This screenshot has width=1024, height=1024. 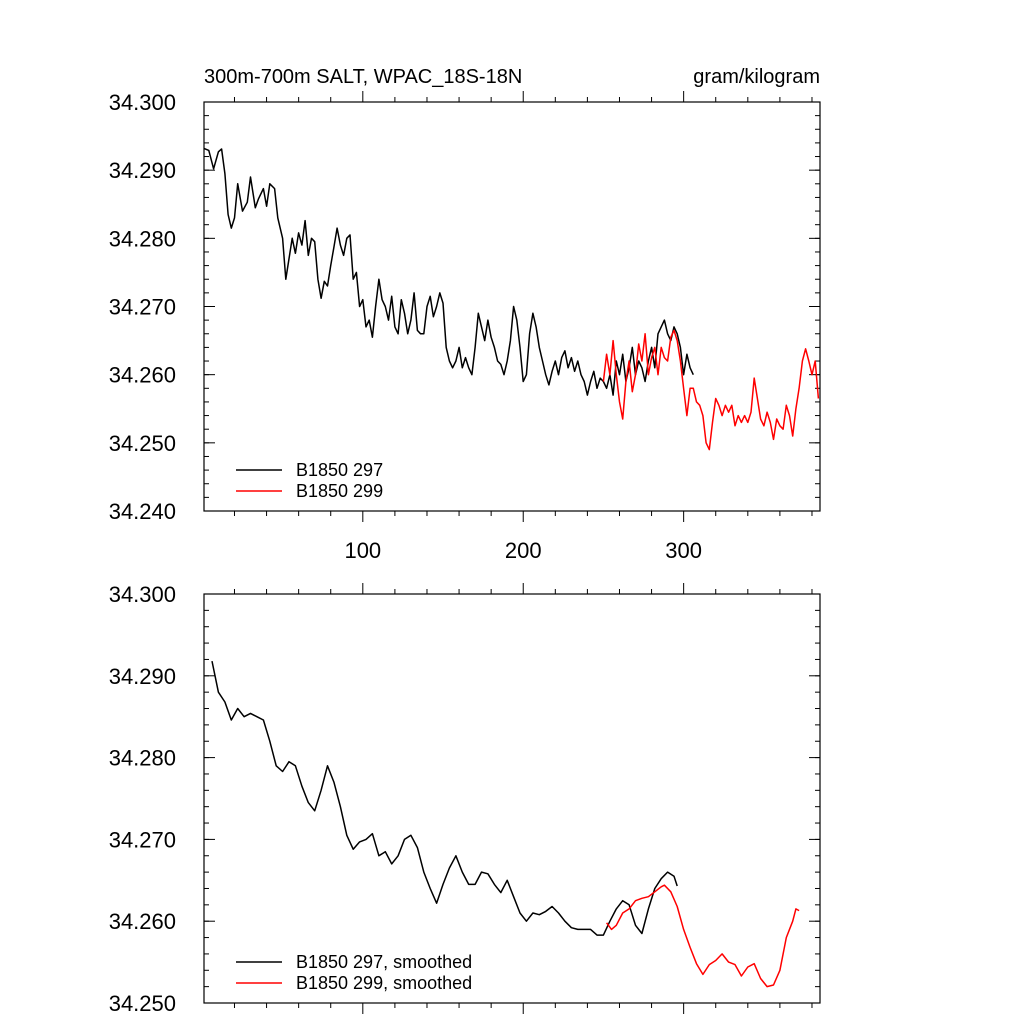 What do you see at coordinates (444, 798) in the screenshot?
I see `series-line-b1850-297-smoothed` at bounding box center [444, 798].